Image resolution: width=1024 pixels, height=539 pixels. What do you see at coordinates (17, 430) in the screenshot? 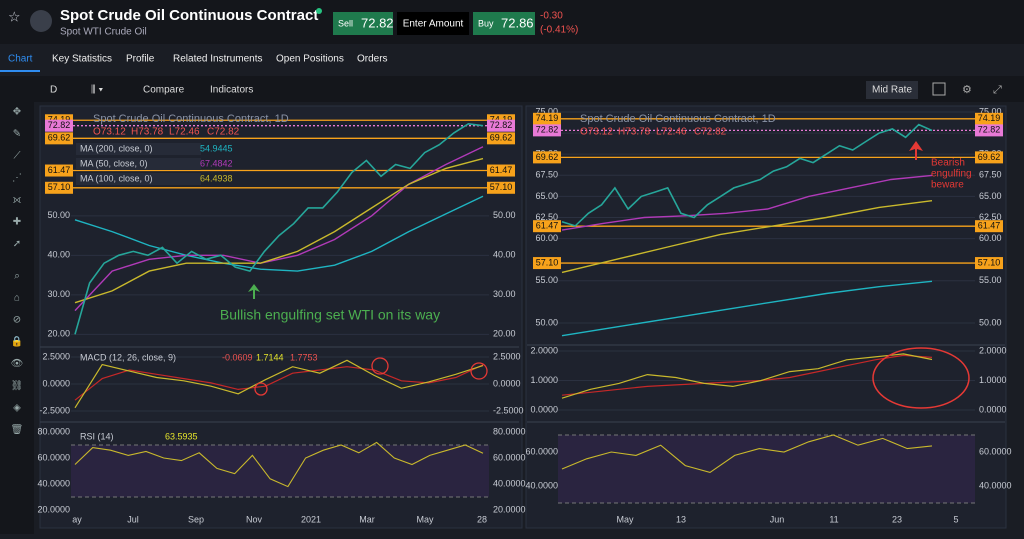
I see `tool-icon: 🗑` at bounding box center [17, 430].